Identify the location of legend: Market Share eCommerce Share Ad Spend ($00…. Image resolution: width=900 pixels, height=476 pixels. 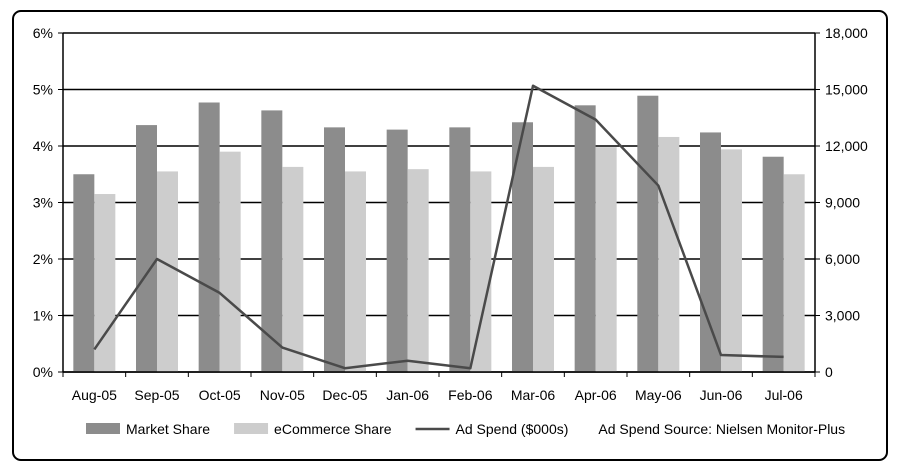
(465, 429).